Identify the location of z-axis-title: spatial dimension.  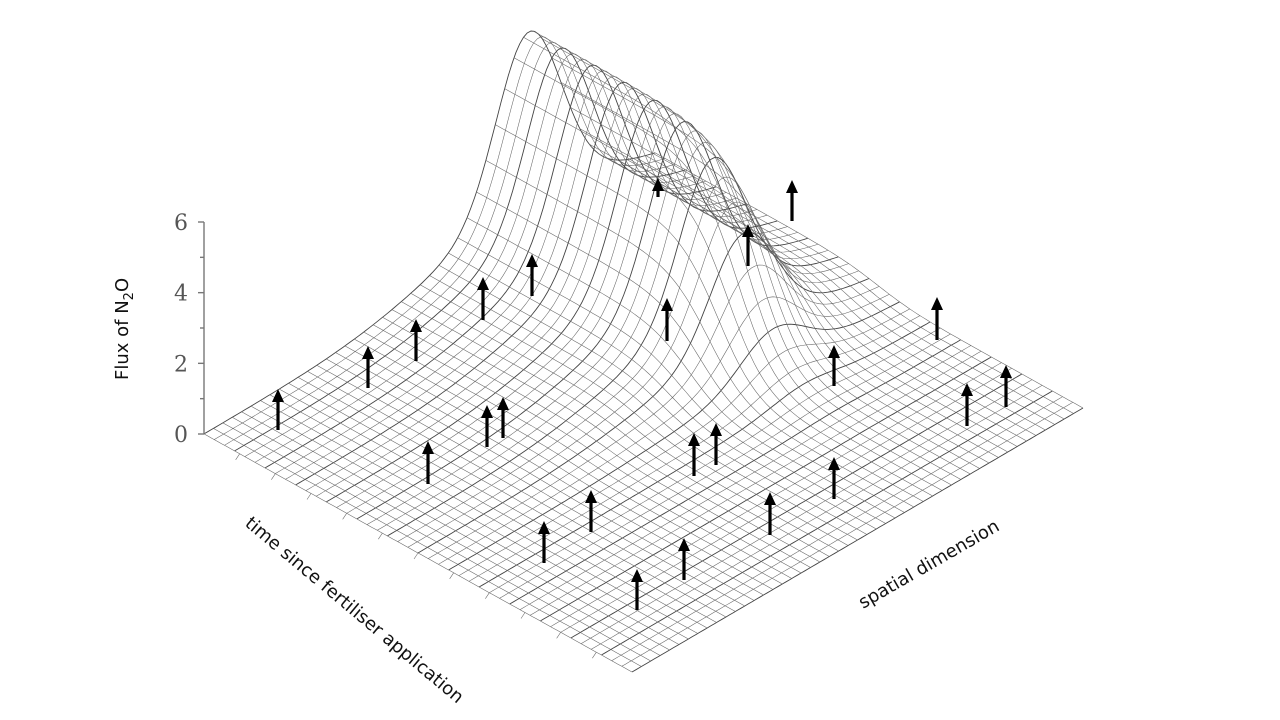
(929, 565).